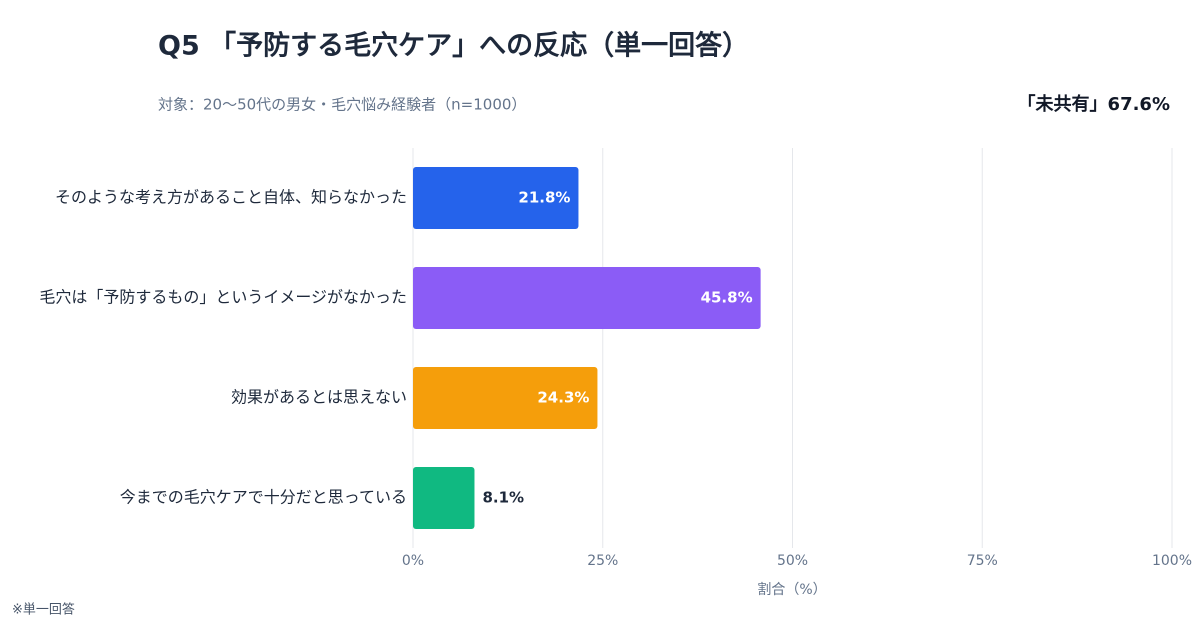 This screenshot has width=1200, height=633. I want to click on annotation: 「未共有」67.6%, so click(1094, 104).